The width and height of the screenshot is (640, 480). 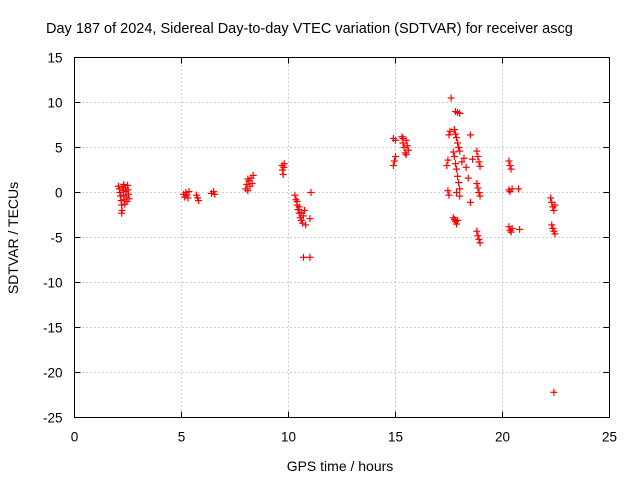 I want to click on y-tick-label: -25, so click(x=53, y=418).